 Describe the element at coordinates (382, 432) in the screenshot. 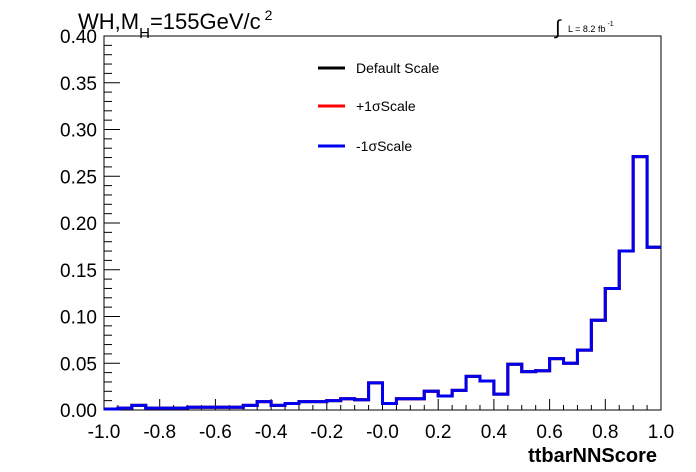

I see `x-tick-label: -0.0` at that location.